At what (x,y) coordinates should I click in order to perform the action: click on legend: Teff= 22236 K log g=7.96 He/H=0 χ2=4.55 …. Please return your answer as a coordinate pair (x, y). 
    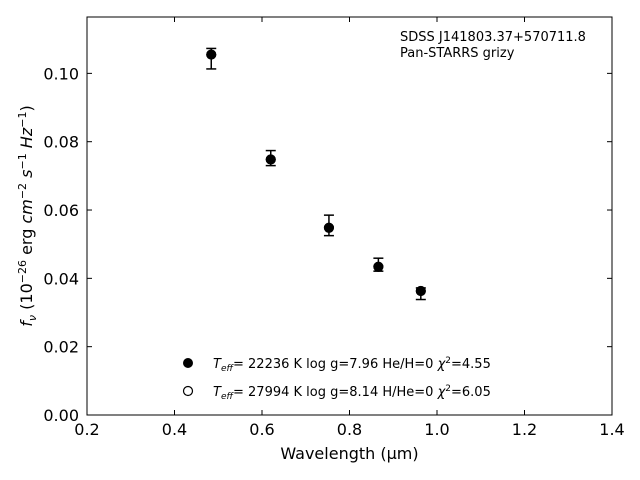
    Looking at the image, I should click on (336, 379).